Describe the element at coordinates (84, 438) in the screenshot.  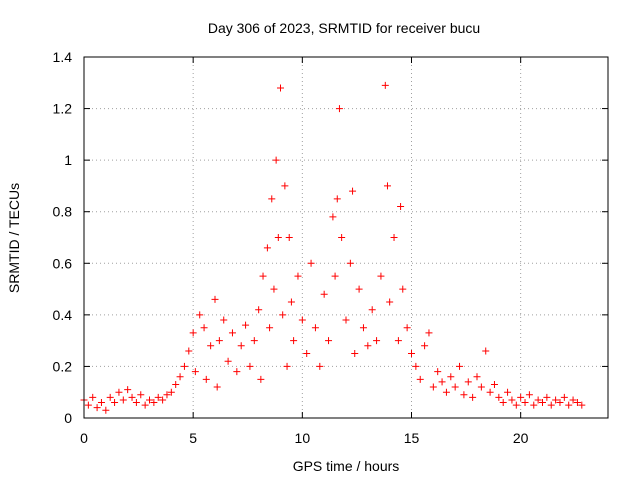
I see `x-tick-label: 0` at that location.